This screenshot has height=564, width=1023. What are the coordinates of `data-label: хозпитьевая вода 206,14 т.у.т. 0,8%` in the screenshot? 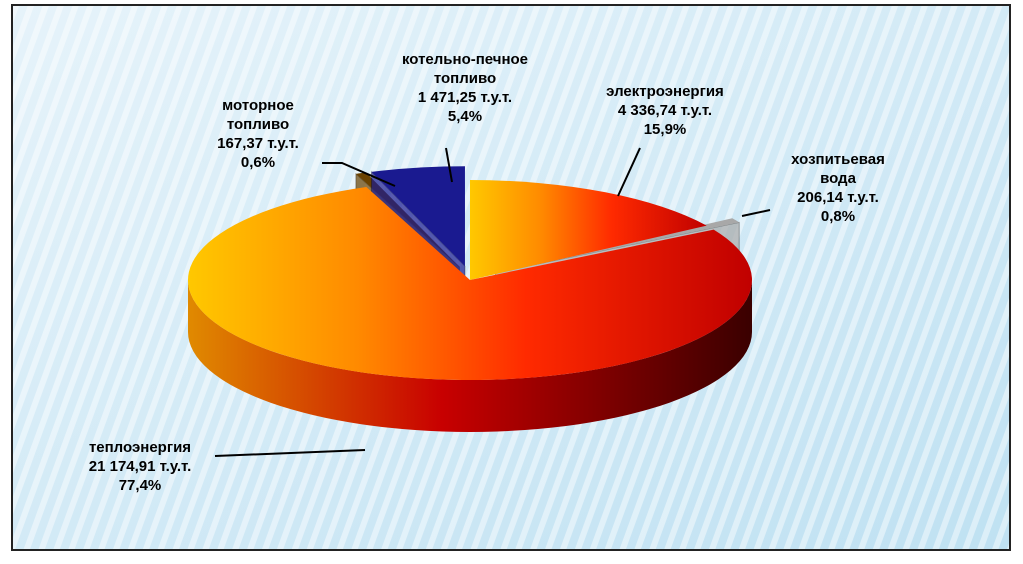 It's located at (838, 188).